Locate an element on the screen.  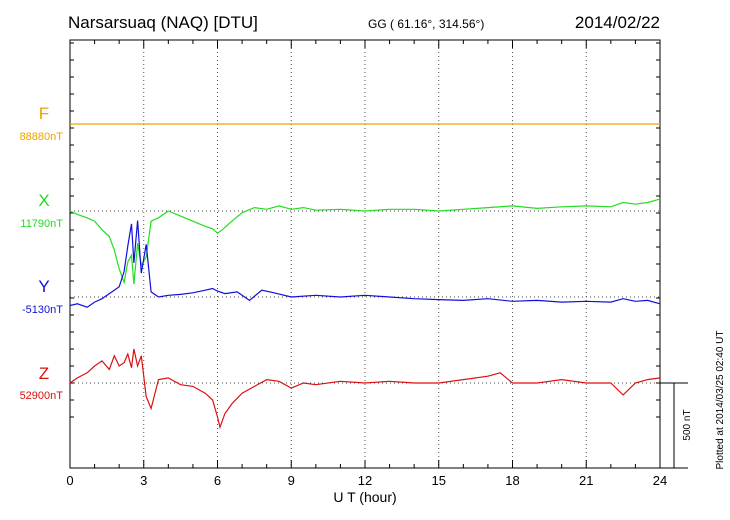
baseline-value-y: -5130nT is located at coordinates (42, 310).